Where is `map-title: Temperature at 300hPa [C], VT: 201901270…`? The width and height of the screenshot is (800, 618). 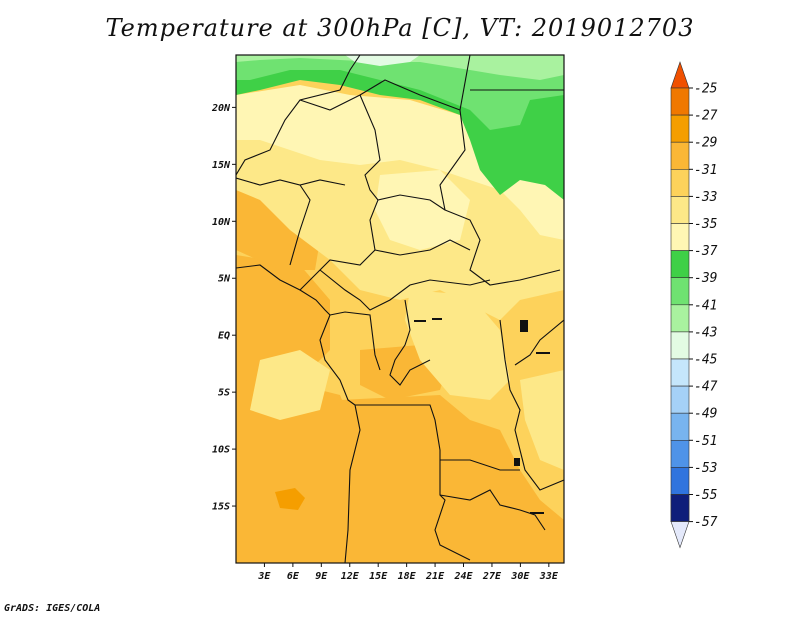
map-title: Temperature at 300hPa [C], VT: 201901270… is located at coordinates (400, 28).